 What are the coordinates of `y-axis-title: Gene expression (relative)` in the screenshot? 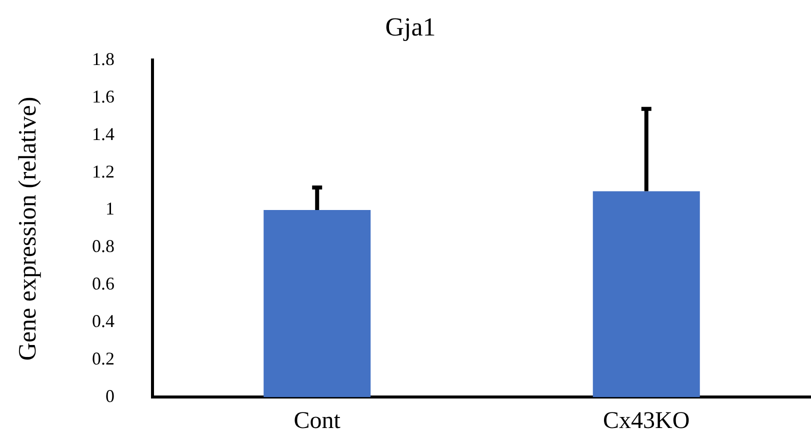 It's located at (28, 228).